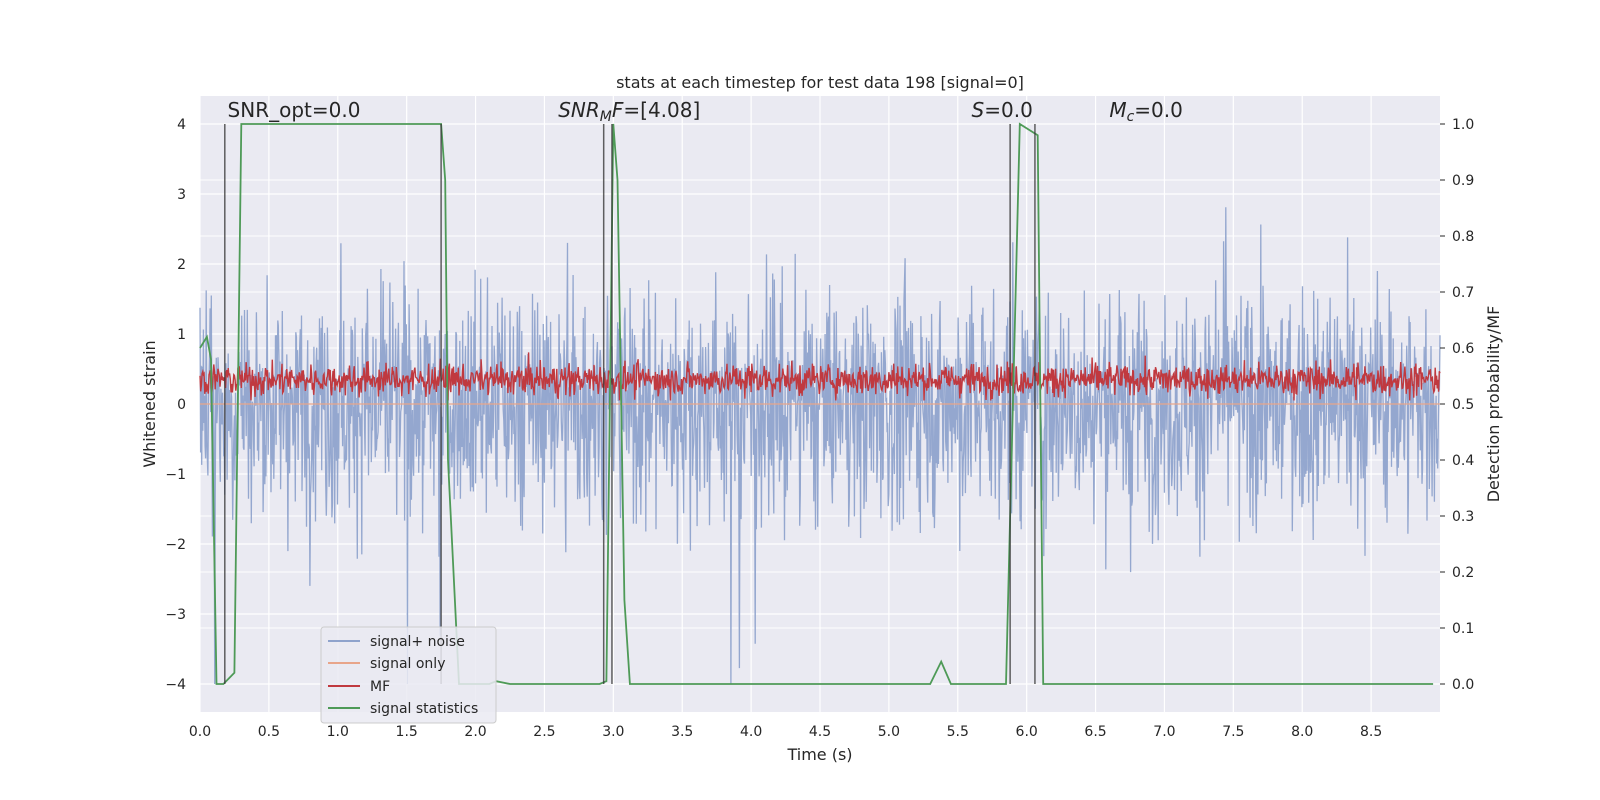 This screenshot has height=800, width=1600. I want to click on y-left-tick-label: −1, so click(175, 475).